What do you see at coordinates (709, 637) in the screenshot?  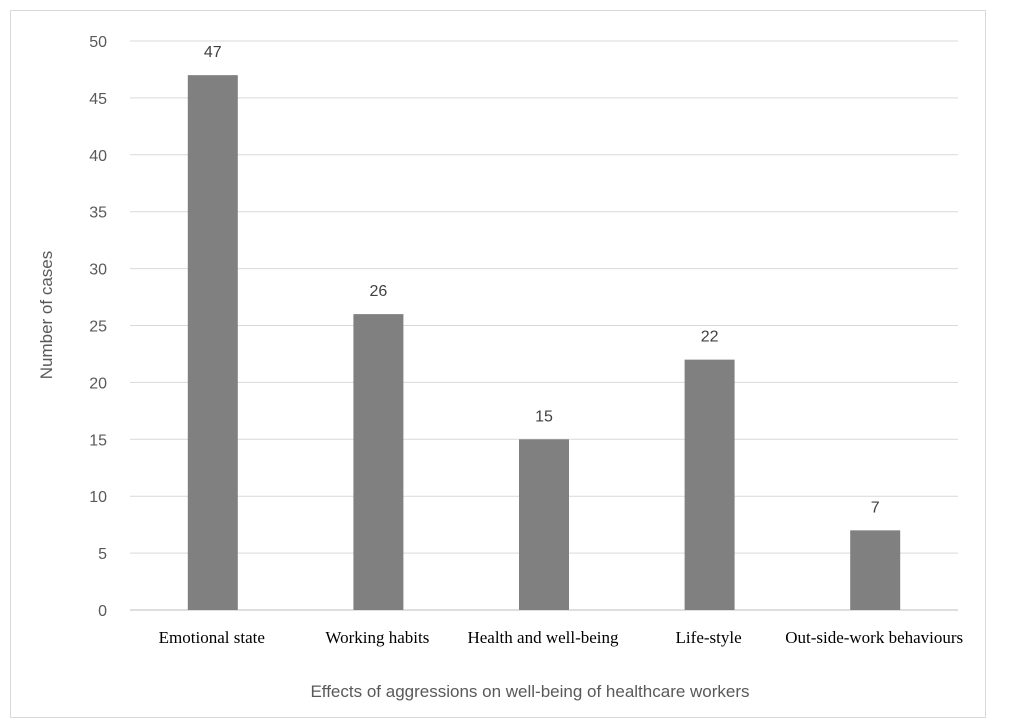 I see `category-label: Life-style` at bounding box center [709, 637].